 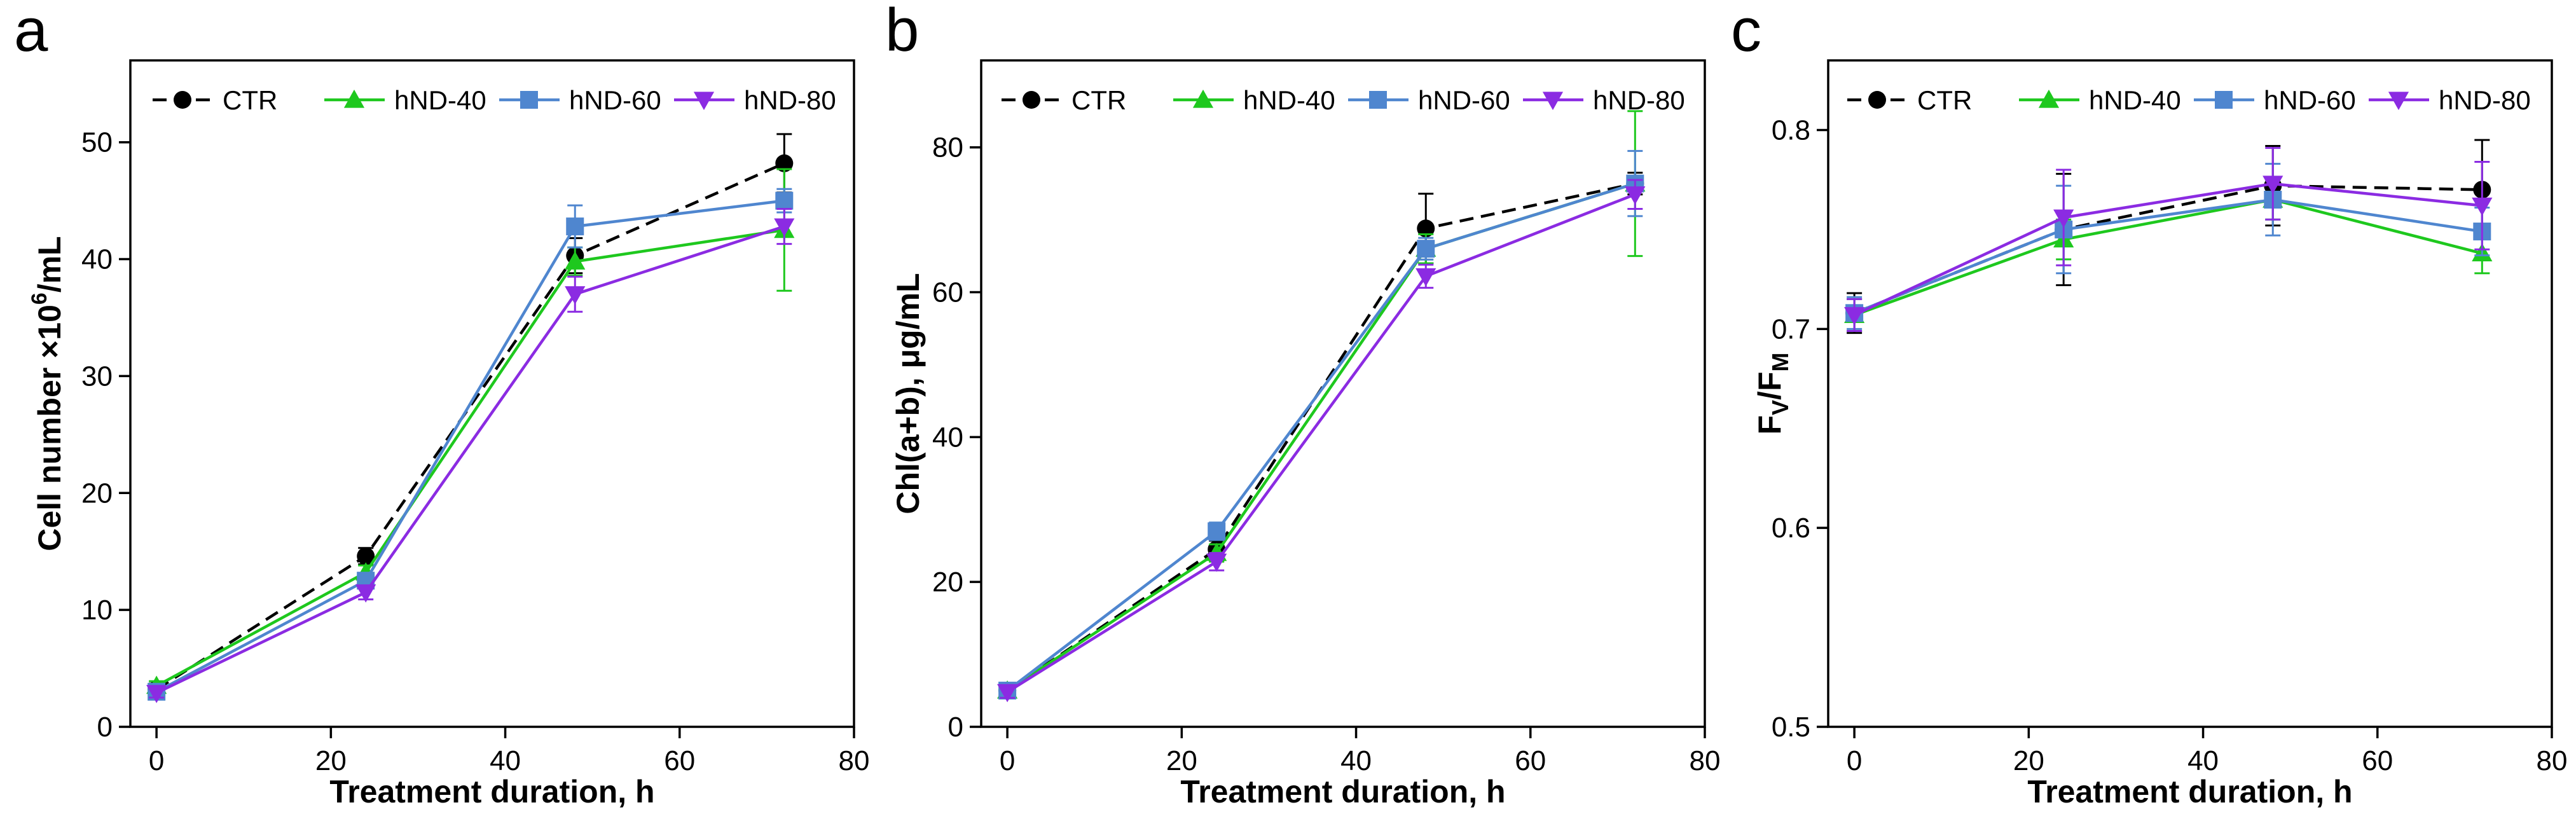 I want to click on panel-c-ylabel-sub1: V, so click(x=1780, y=407).